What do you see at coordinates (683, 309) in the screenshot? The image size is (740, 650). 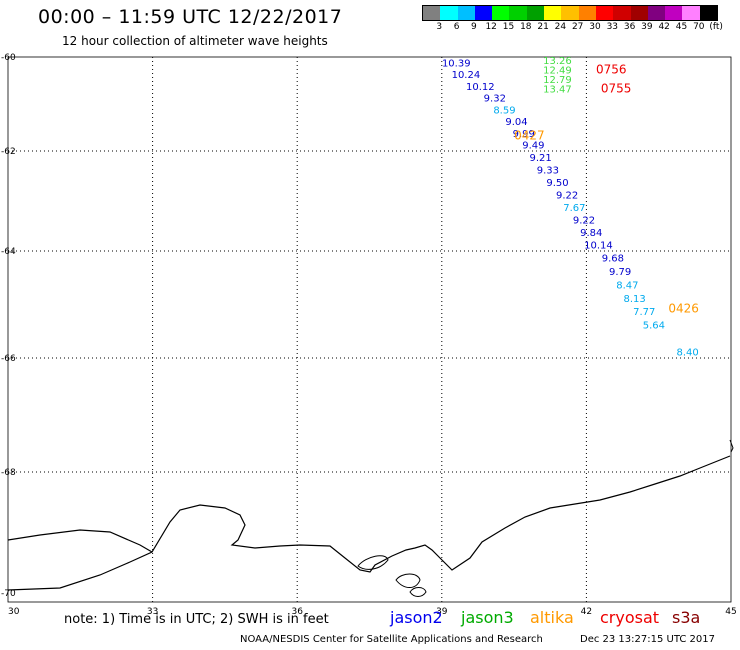 I see `pass-time-label: 0426` at bounding box center [683, 309].